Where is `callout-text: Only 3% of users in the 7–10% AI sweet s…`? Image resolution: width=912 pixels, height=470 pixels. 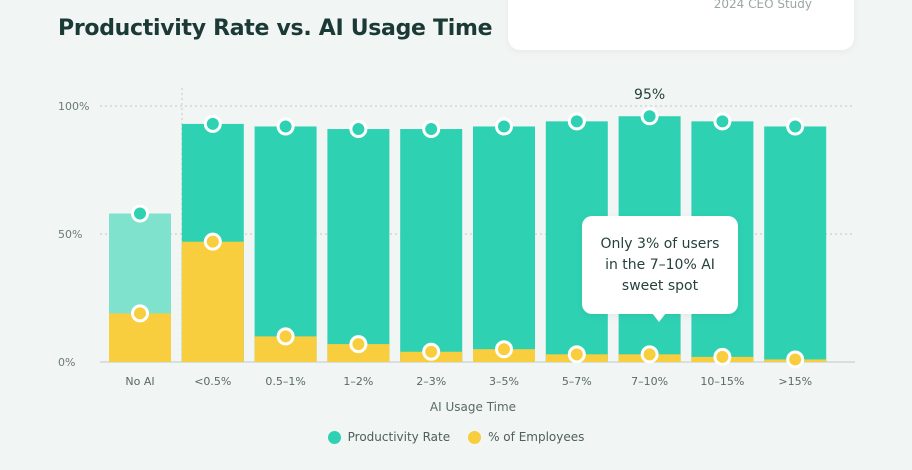 callout-text: Only 3% of users in the 7–10% AI sweet s… is located at coordinates (660, 264).